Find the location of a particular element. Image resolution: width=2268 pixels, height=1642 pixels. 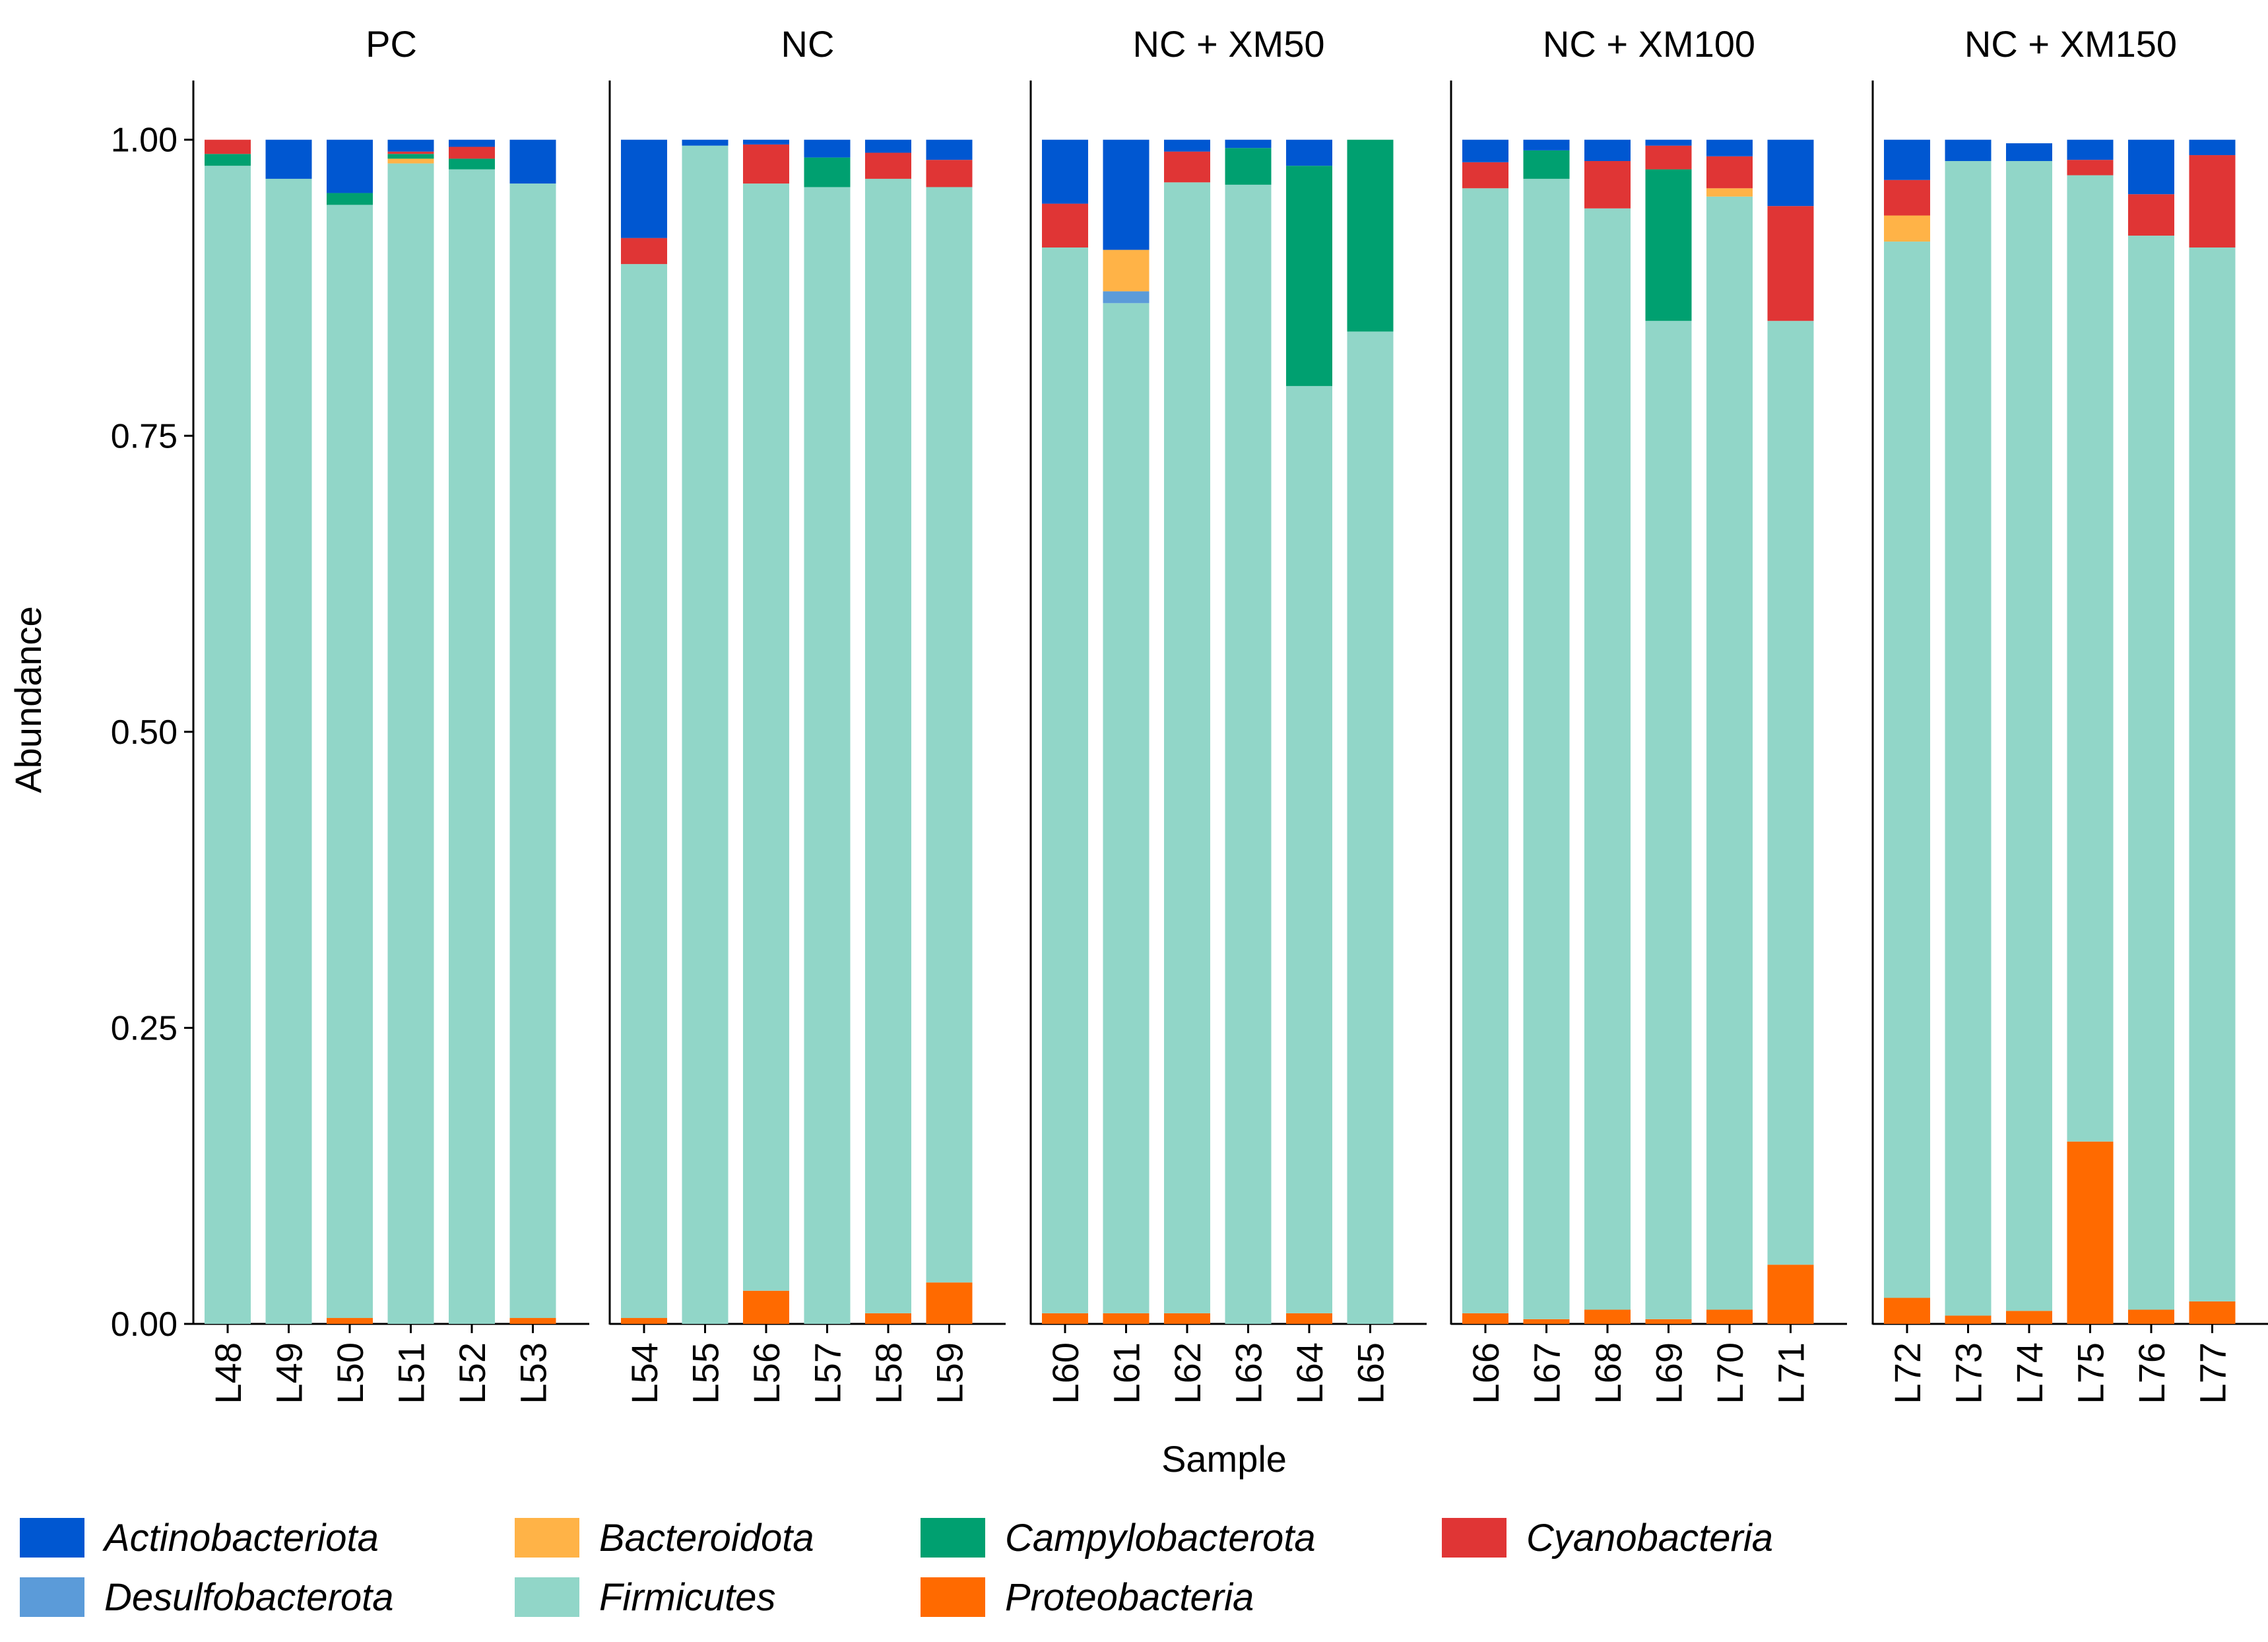

x-tick-label-l49: L49 is located at coordinates (290, 1373).